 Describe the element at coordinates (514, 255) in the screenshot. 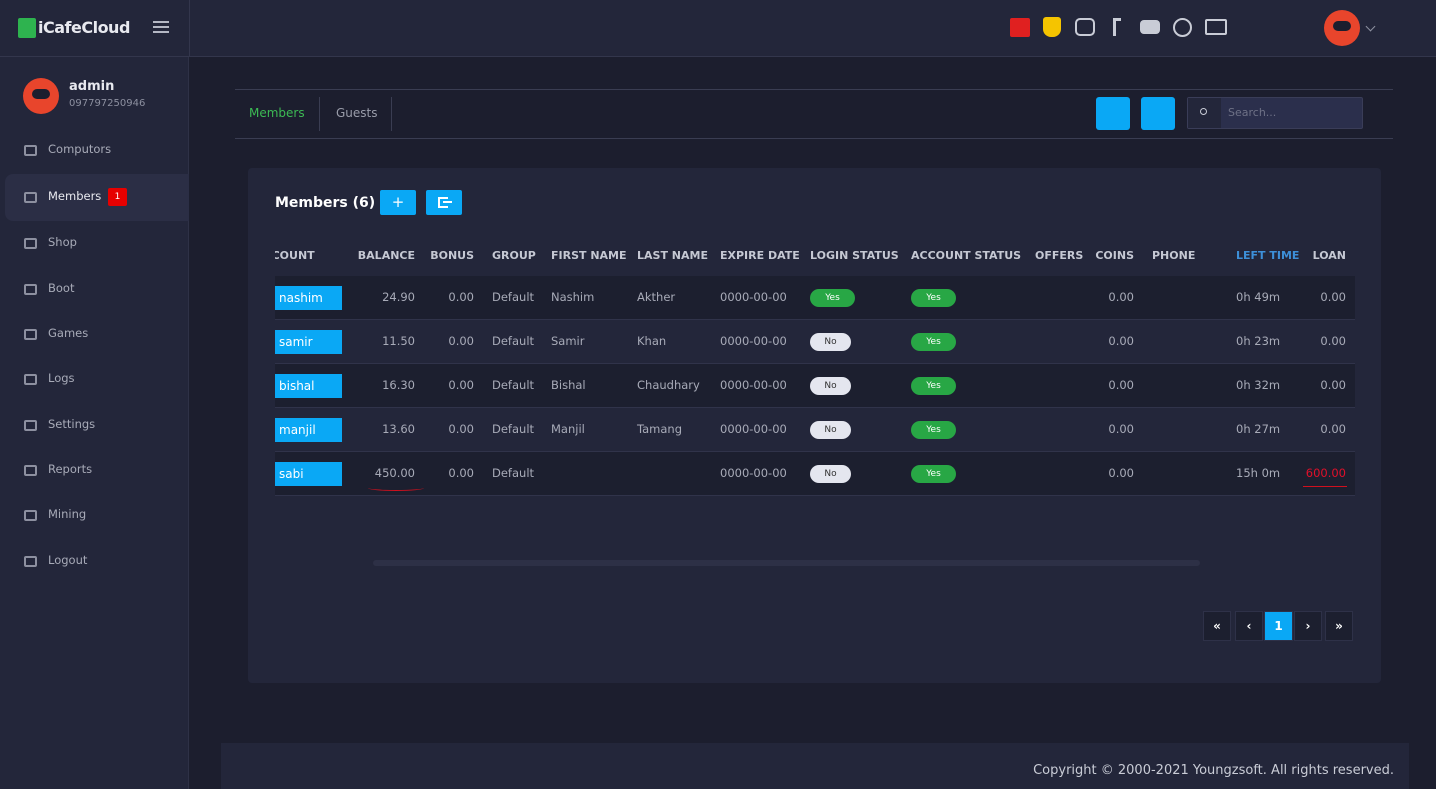

I see `column-header: GROUP` at that location.